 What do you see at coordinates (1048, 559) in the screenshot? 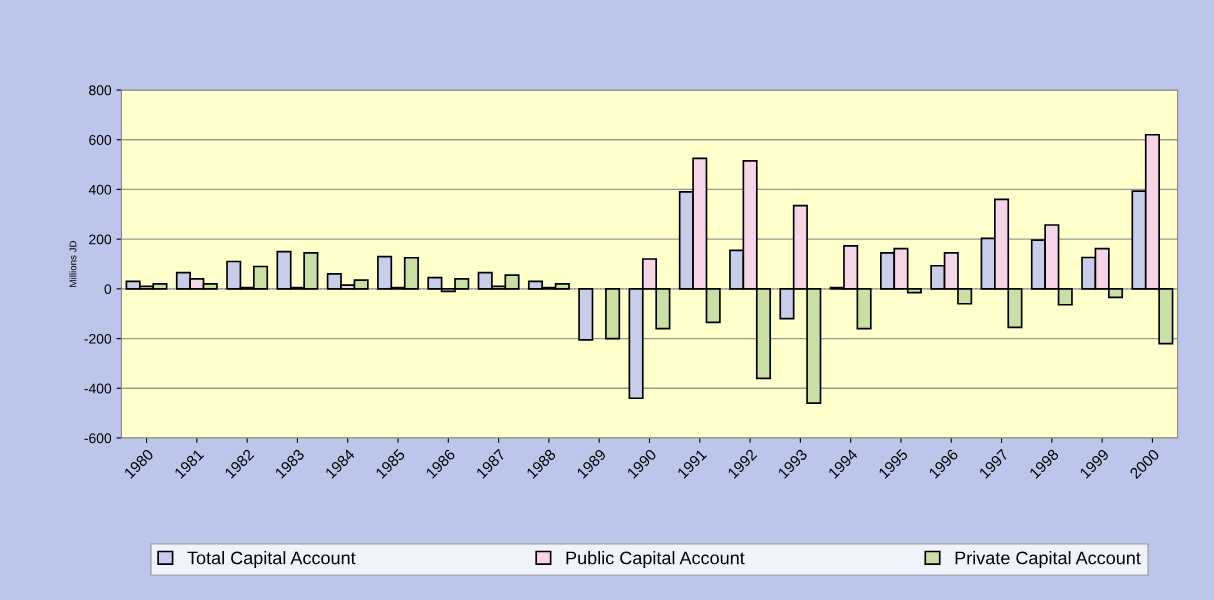
I see `legend-label: Private Capital Account` at bounding box center [1048, 559].